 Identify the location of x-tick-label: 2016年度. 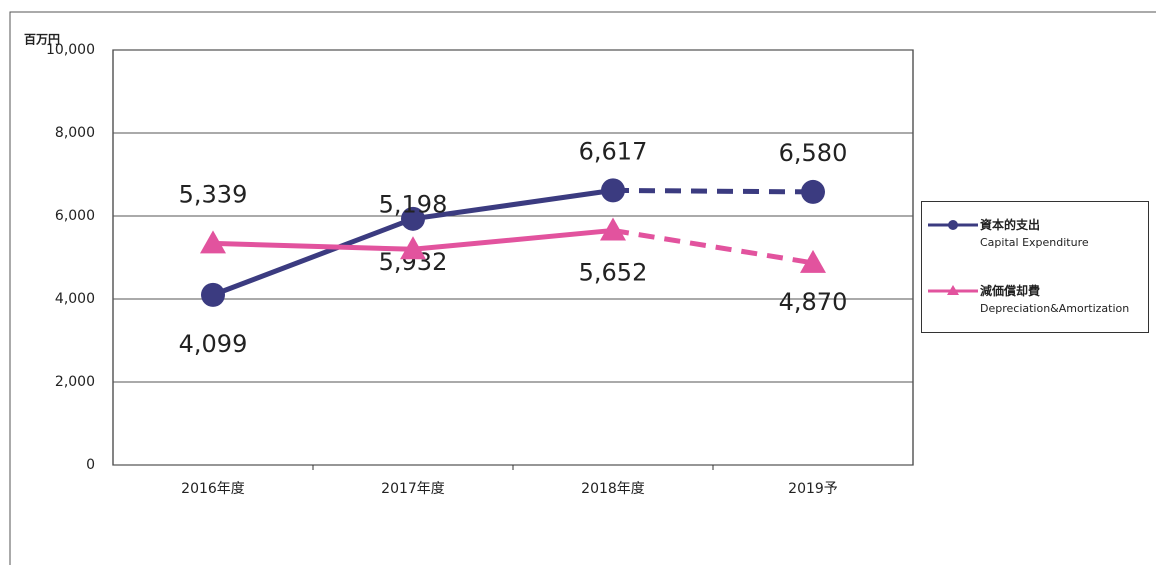
(213, 489).